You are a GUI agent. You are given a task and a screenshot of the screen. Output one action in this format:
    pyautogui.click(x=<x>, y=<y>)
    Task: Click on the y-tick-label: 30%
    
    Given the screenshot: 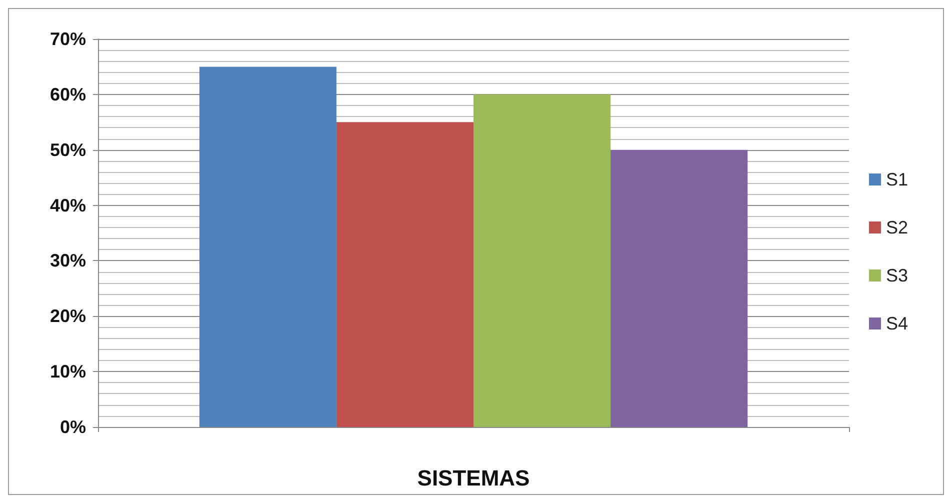 What is the action you would take?
    pyautogui.click(x=68, y=260)
    